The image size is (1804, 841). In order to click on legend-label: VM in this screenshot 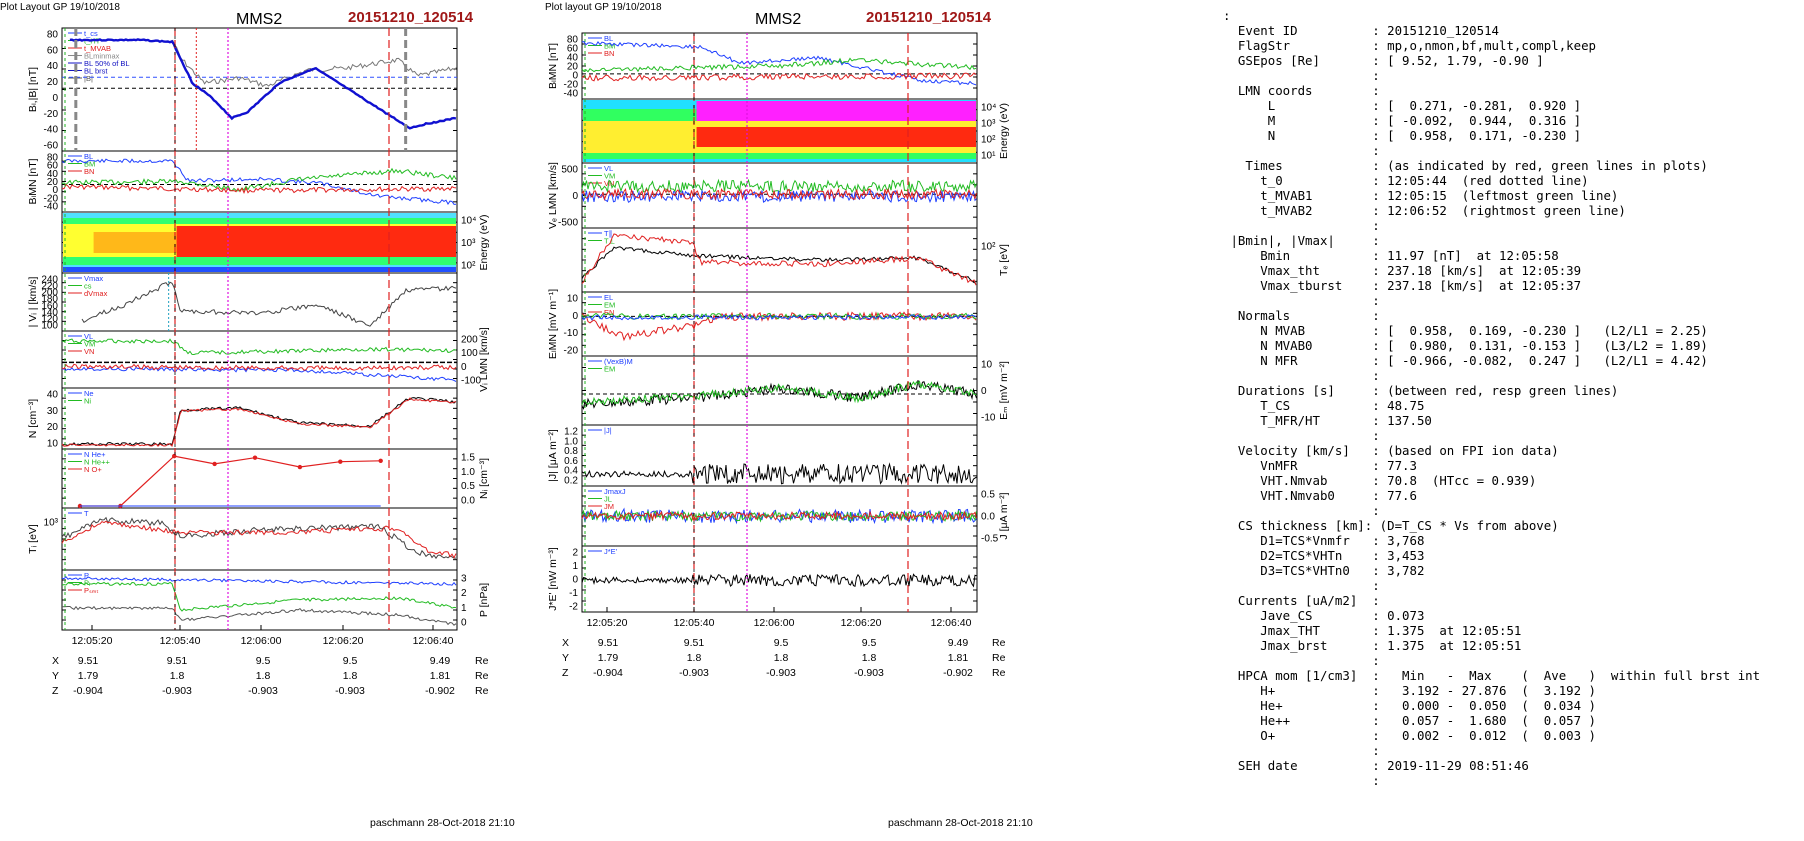, I will do `click(609, 176)`.